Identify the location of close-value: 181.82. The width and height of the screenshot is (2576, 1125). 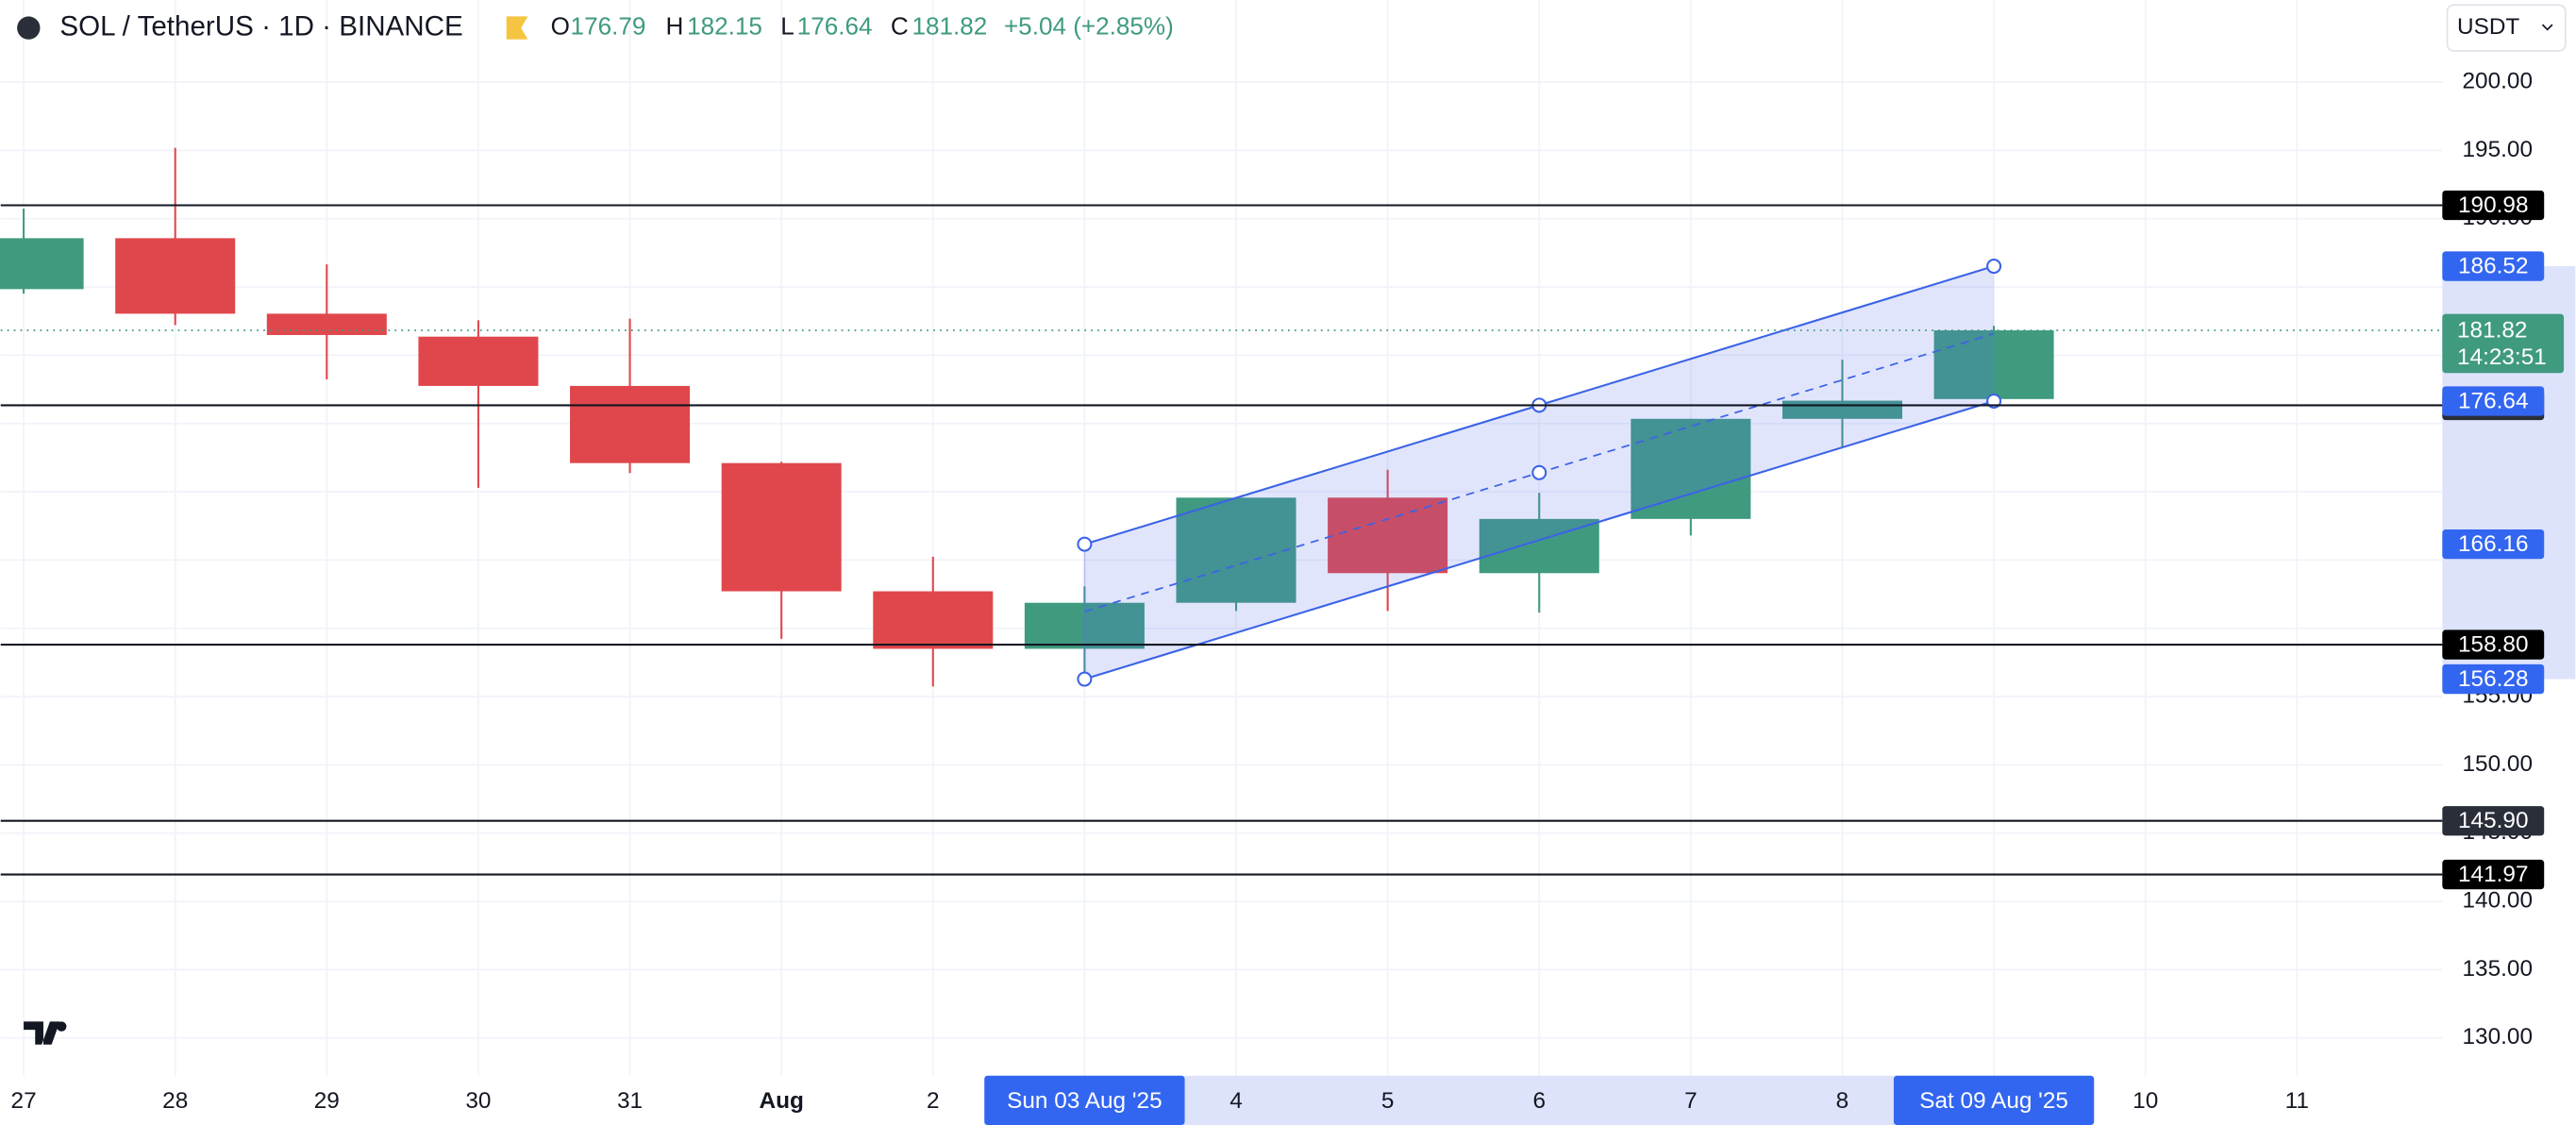
(950, 26).